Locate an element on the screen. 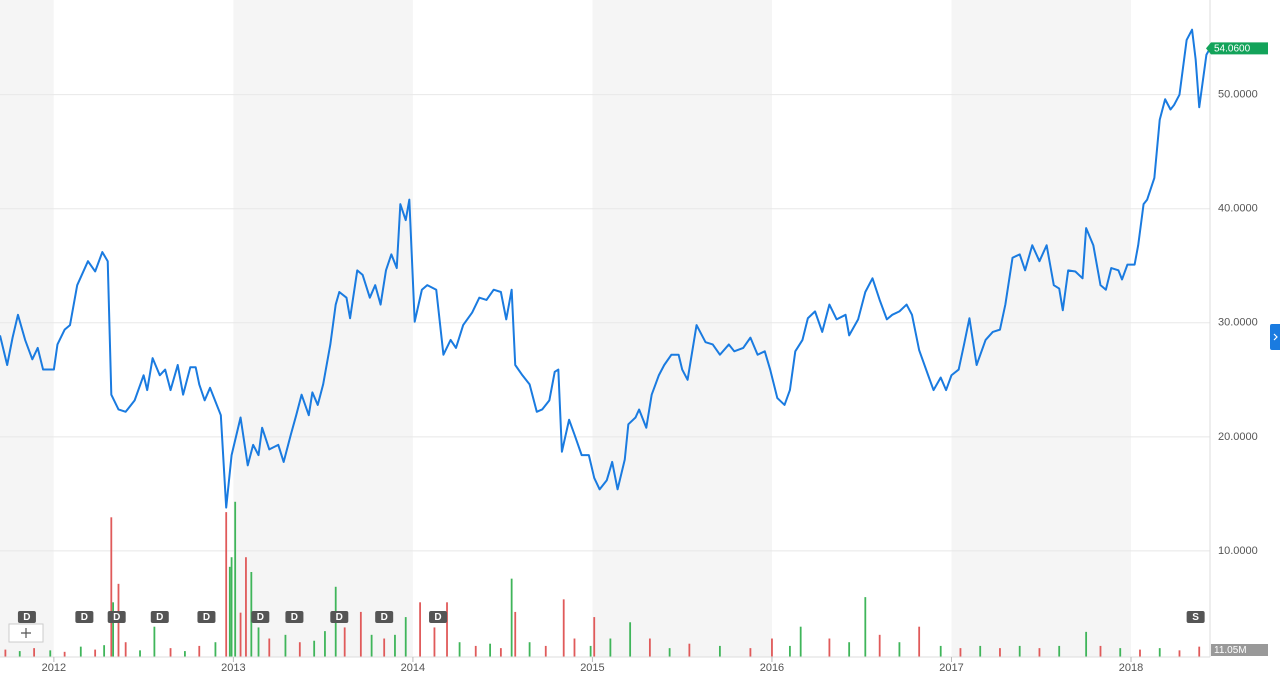  side-tab-box is located at coordinates (1275, 337).